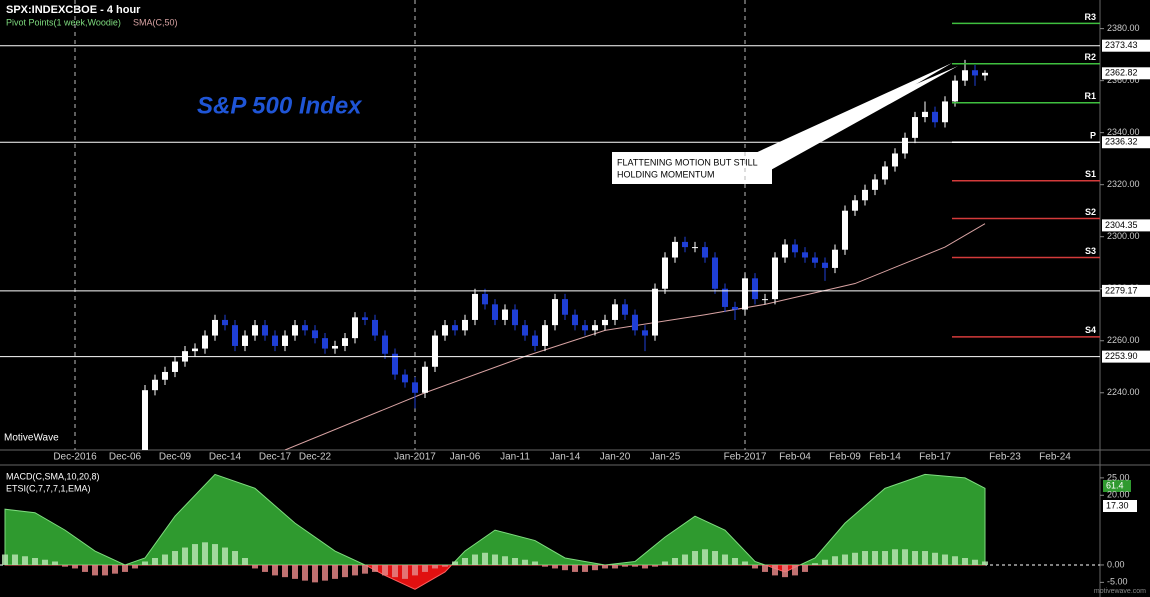 This screenshot has height=597, width=1150. What do you see at coordinates (495, 519) in the screenshot?
I see `macd-area-positive` at bounding box center [495, 519].